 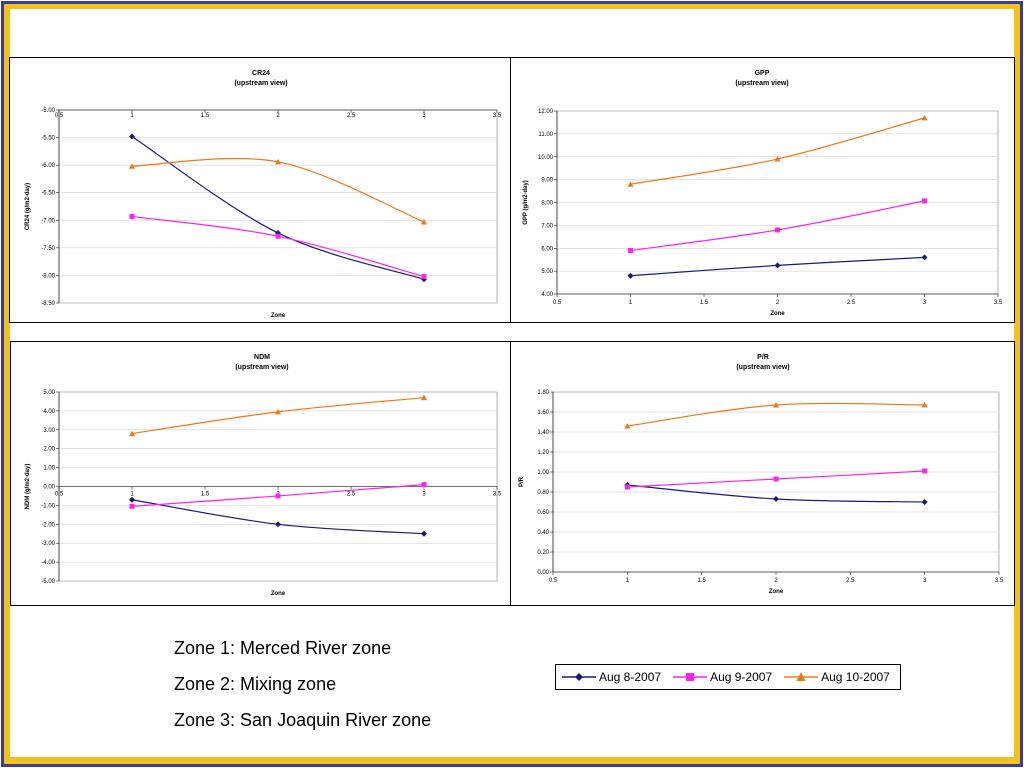 What do you see at coordinates (762, 73) in the screenshot?
I see `chart-title: GPP` at bounding box center [762, 73].